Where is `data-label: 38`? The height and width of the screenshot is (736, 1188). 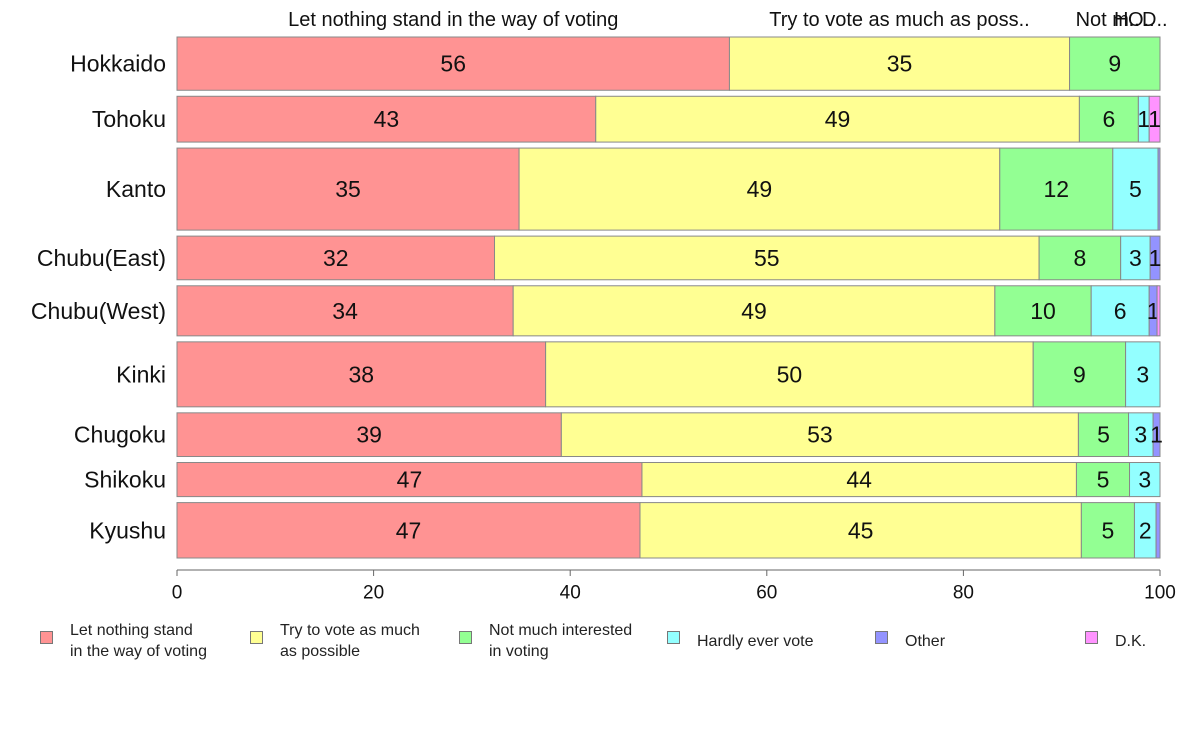
data-label: 38 is located at coordinates (362, 374).